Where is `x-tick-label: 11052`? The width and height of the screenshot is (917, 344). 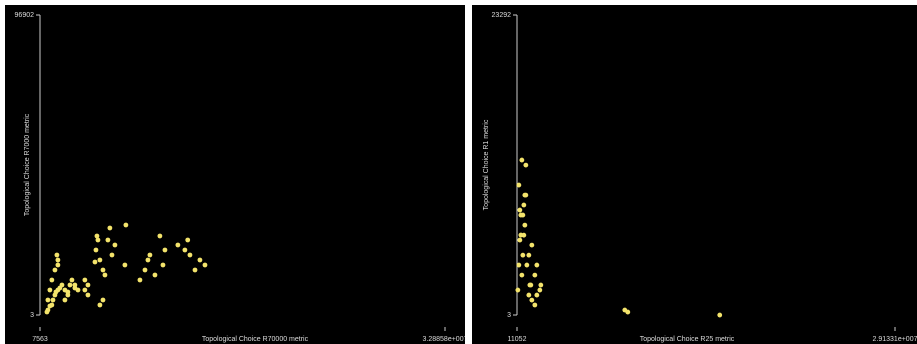
x-tick-label: 11052 is located at coordinates (517, 339).